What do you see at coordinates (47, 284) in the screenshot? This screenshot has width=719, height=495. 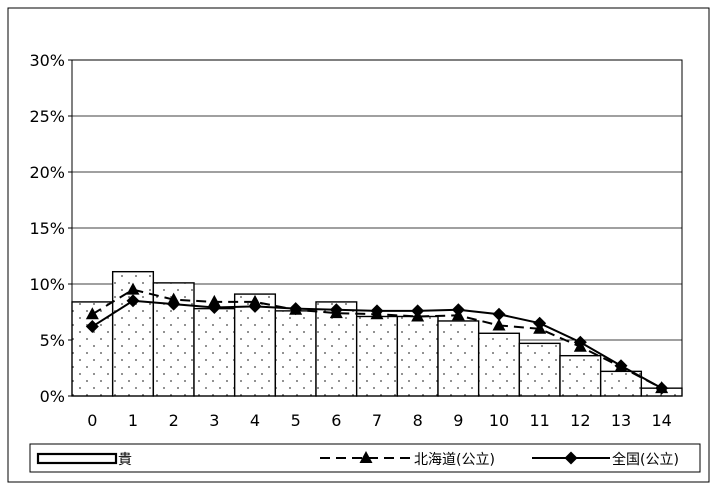 I see `y-tick-label: 10%` at bounding box center [47, 284].